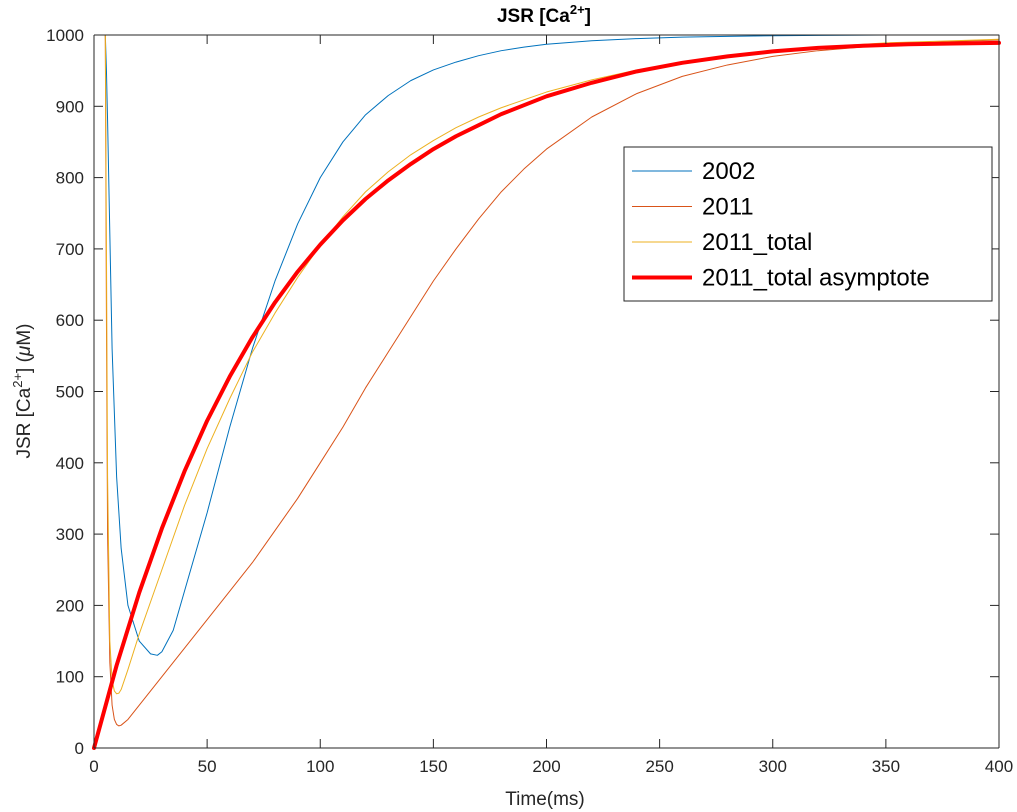 The image size is (1017, 812). I want to click on y-tick-label: 100, so click(70, 677).